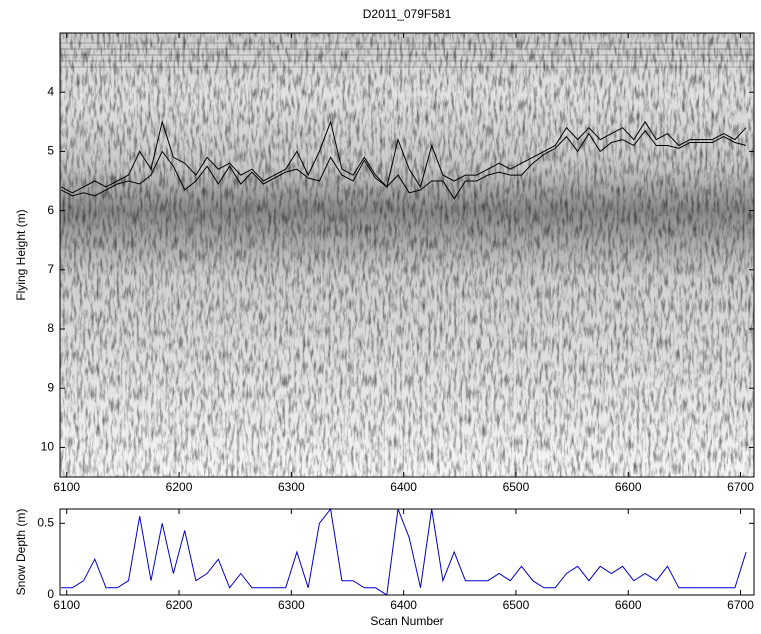 The image size is (761, 634). Describe the element at coordinates (50, 269) in the screenshot. I see `y-tick-label: 7` at that location.